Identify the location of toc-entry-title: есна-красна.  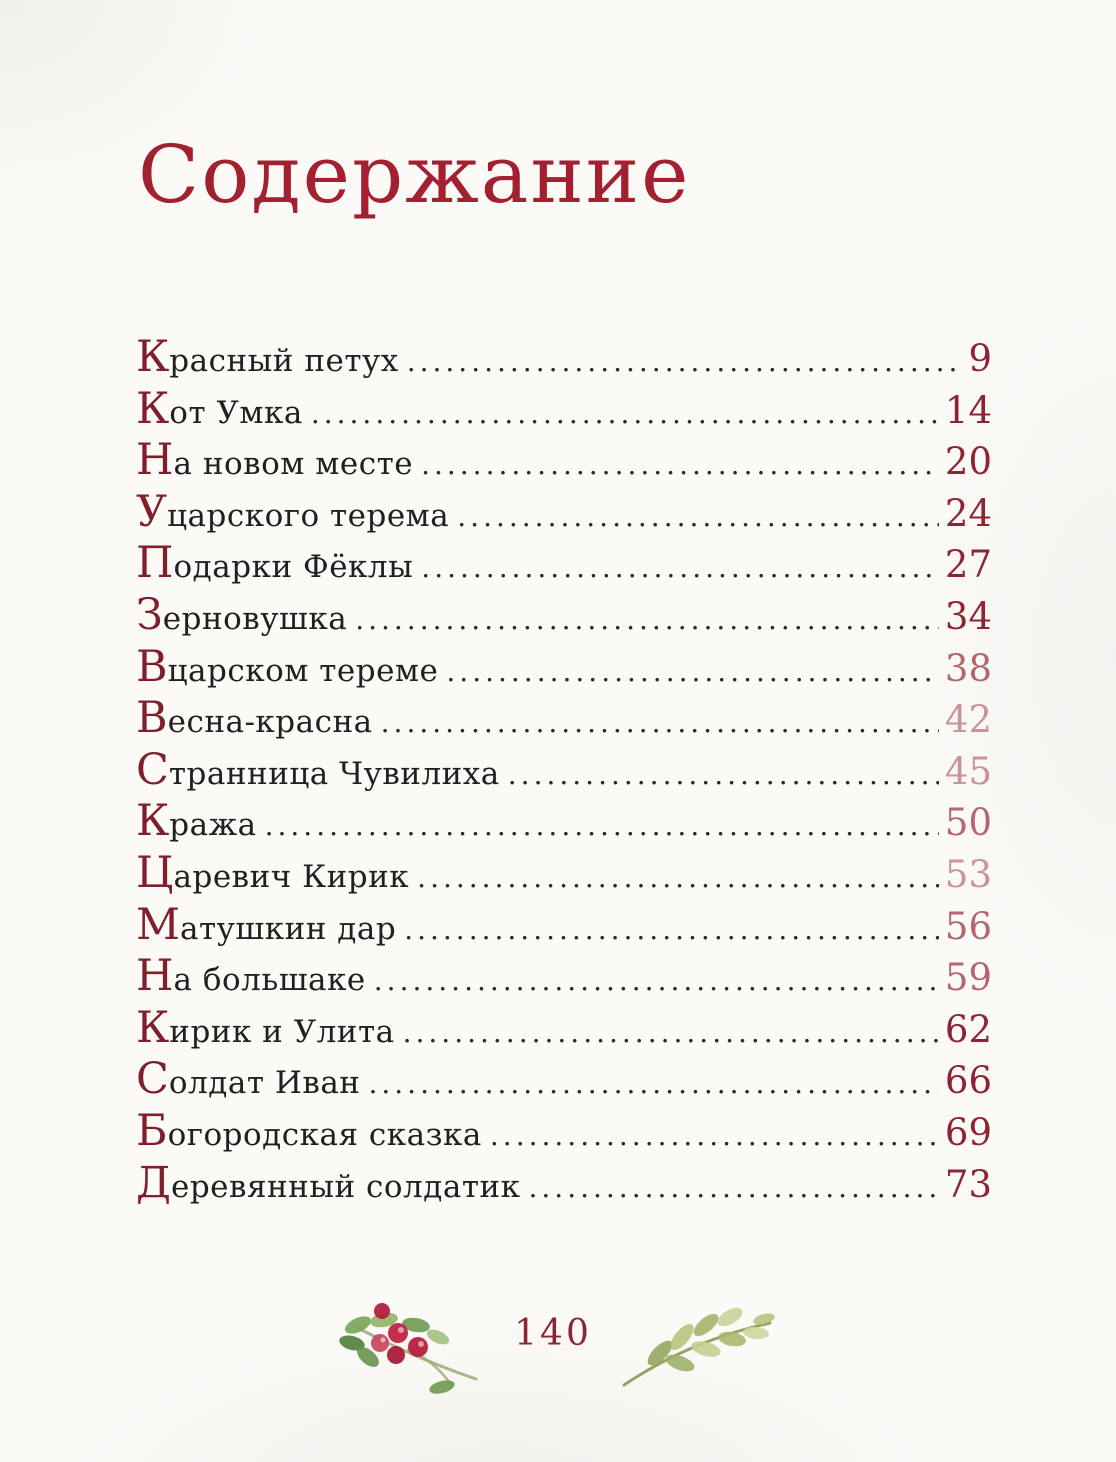
(270, 722).